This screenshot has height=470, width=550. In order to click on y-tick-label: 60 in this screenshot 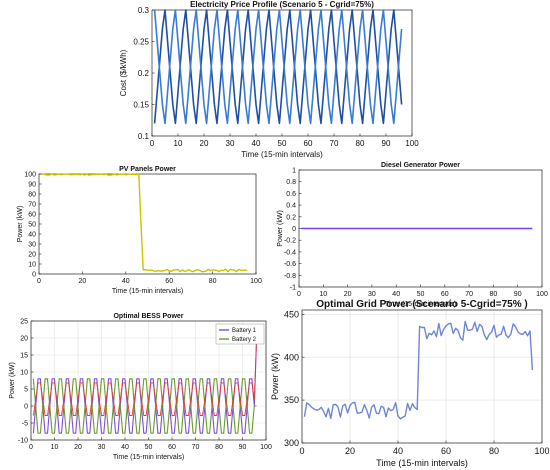, I will do `click(32, 214)`.